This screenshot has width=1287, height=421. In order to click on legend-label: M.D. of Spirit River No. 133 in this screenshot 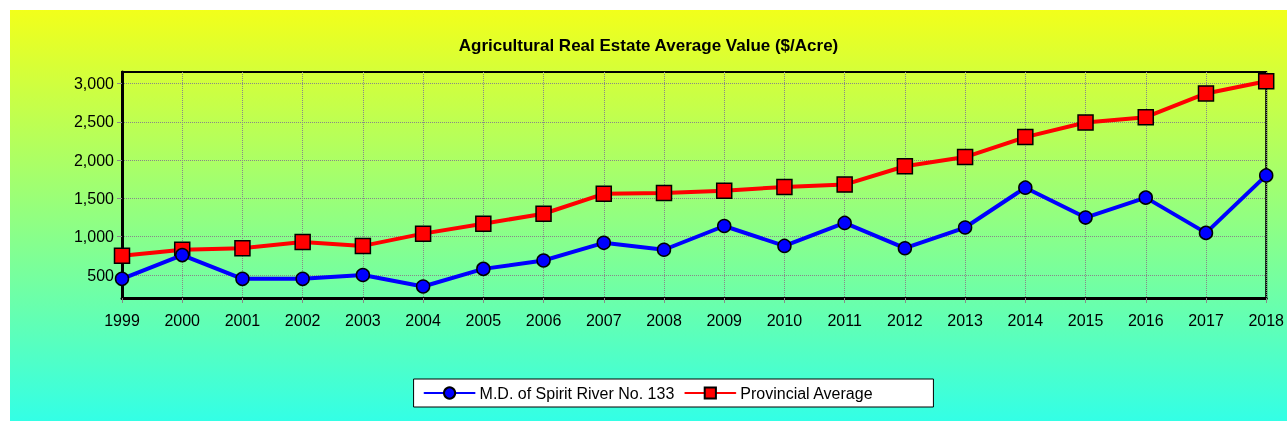, I will do `click(577, 393)`.